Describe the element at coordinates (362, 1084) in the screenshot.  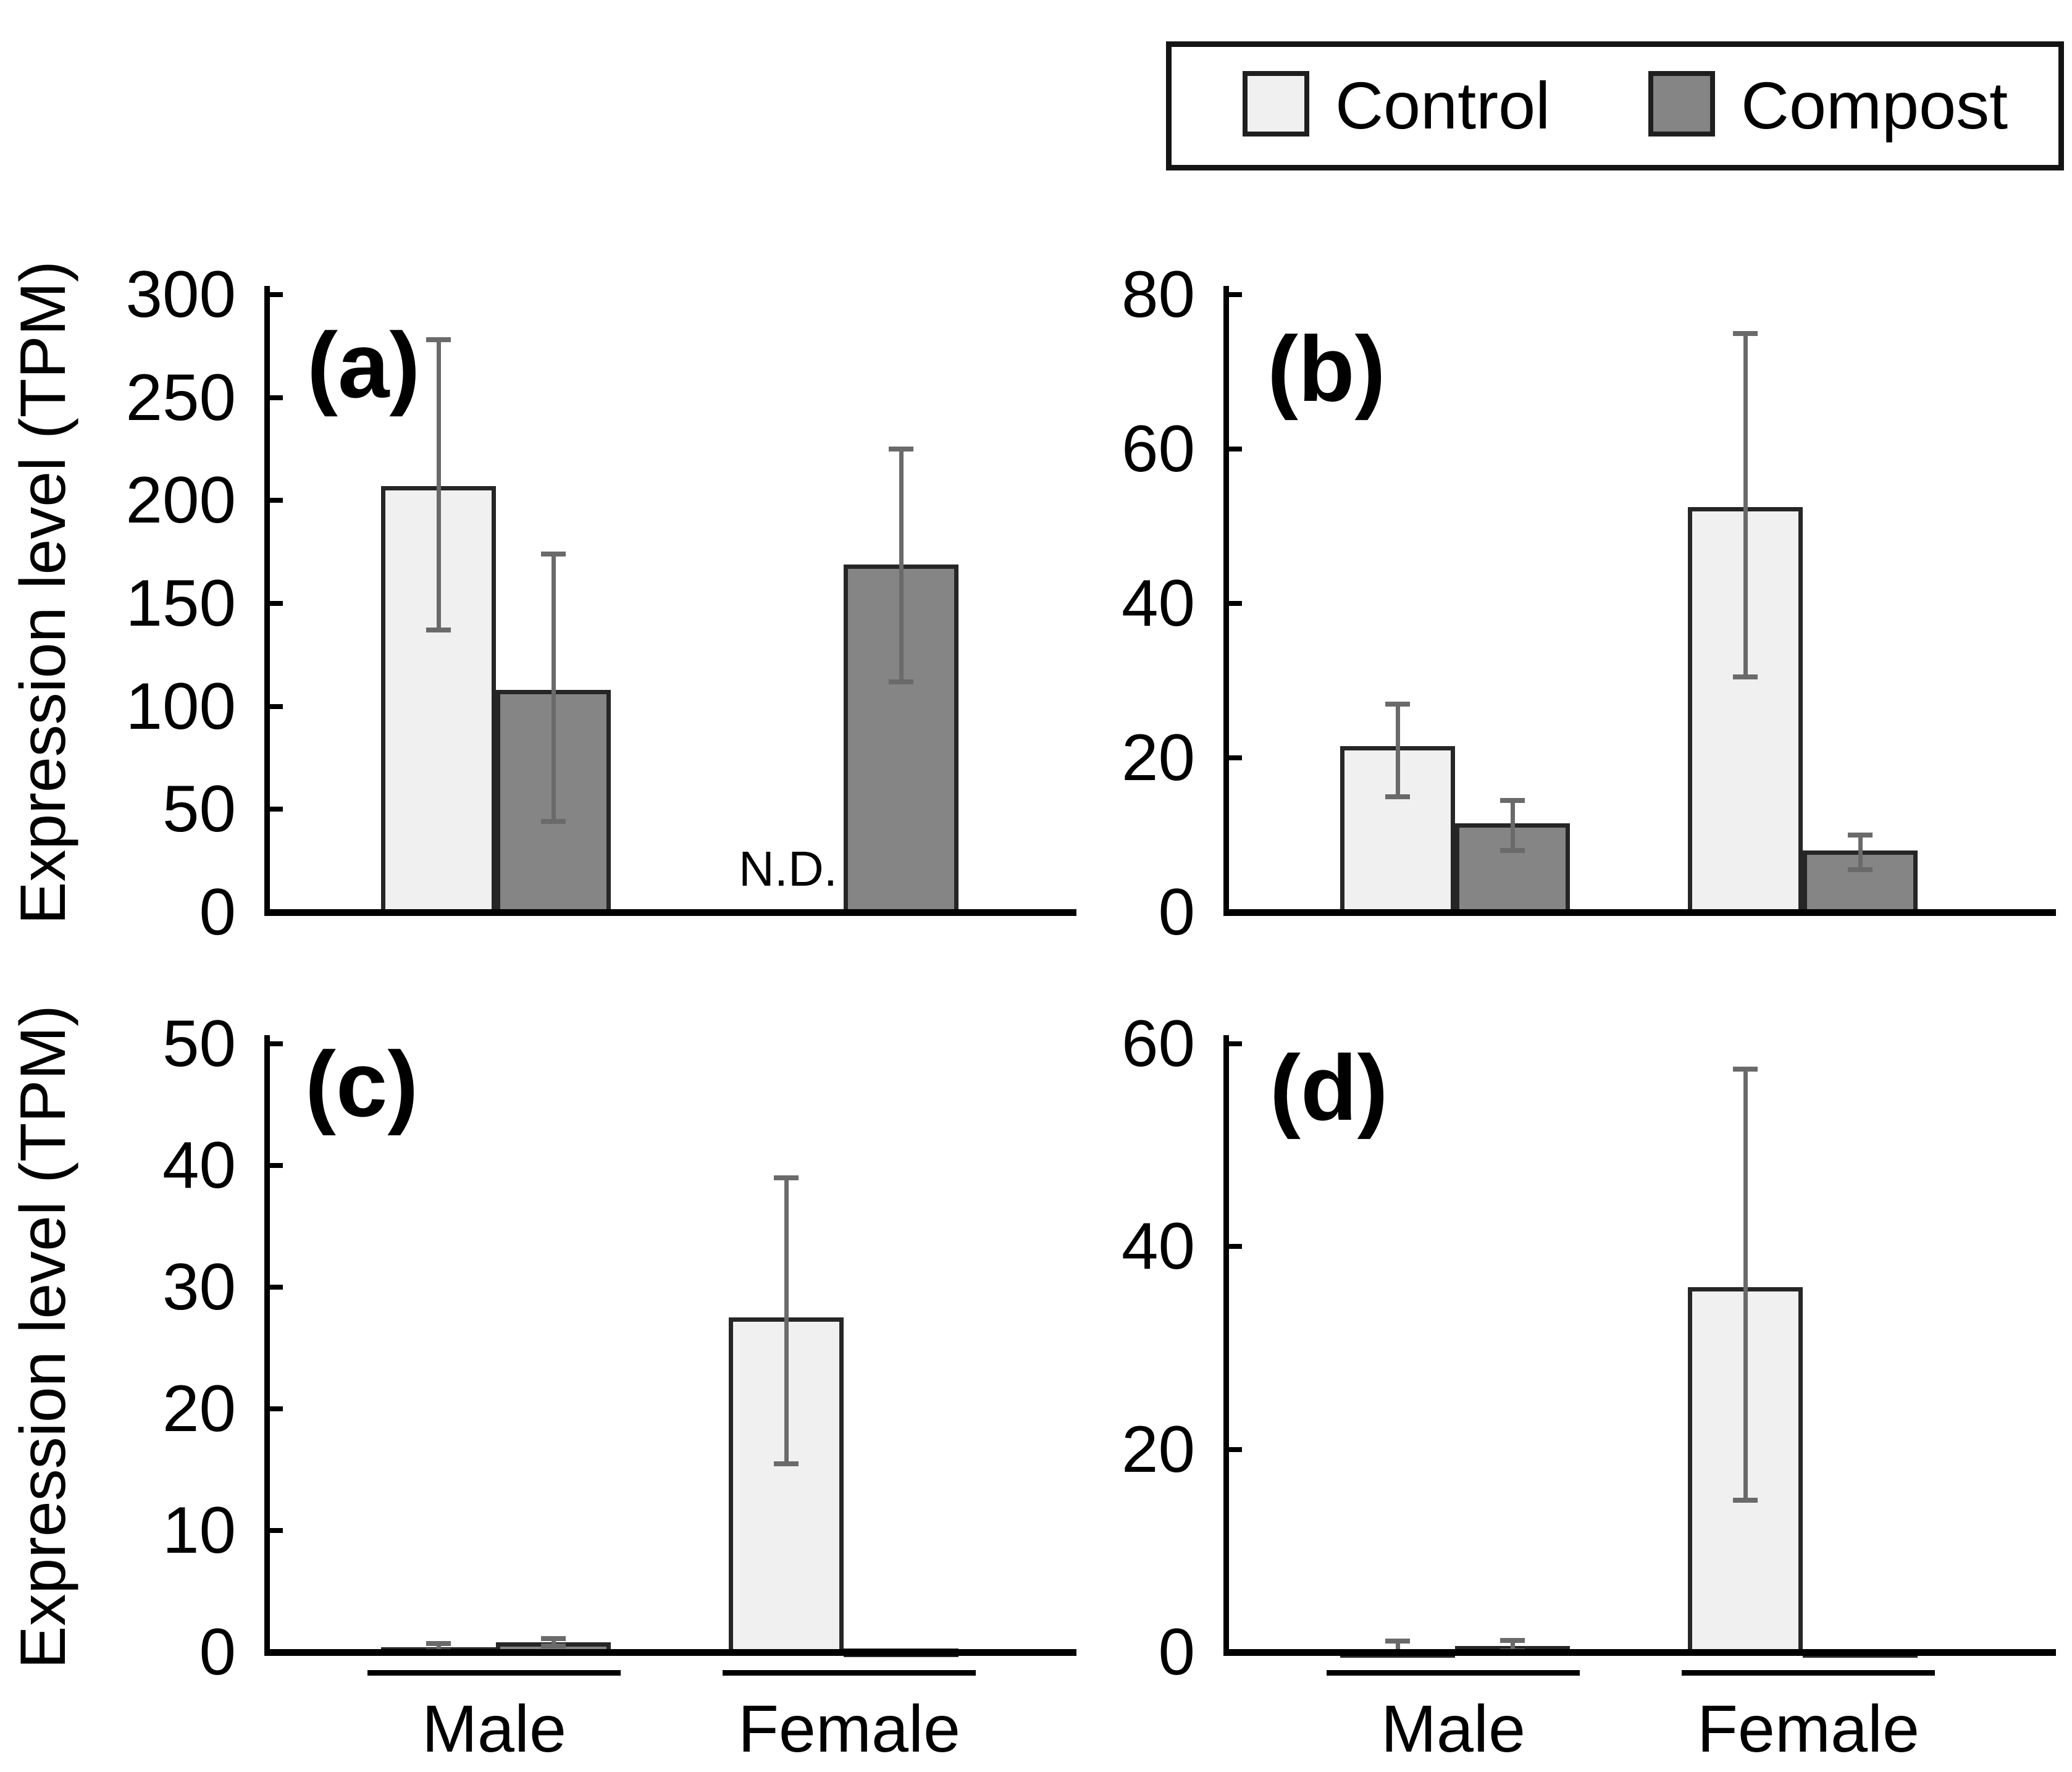
I see `panel-letter: (c)` at that location.